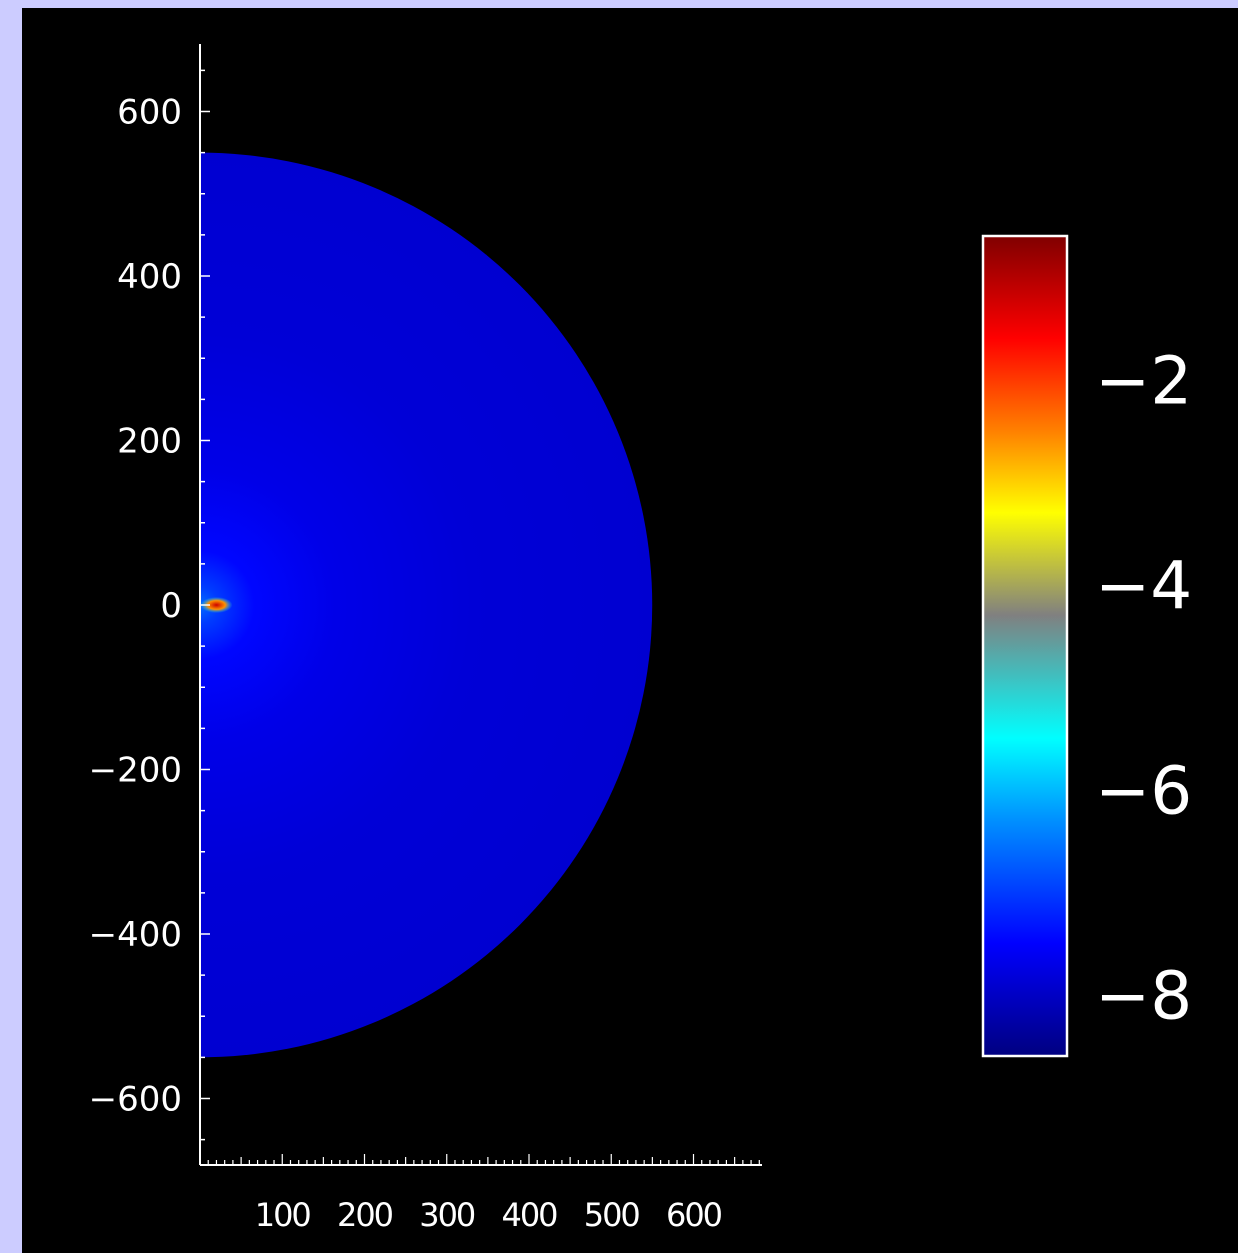 Image resolution: width=1238 pixels, height=1253 pixels. What do you see at coordinates (135, 606) in the screenshot?
I see `y-tick-labels: 600 400 200 0 −200 −400 −600` at bounding box center [135, 606].